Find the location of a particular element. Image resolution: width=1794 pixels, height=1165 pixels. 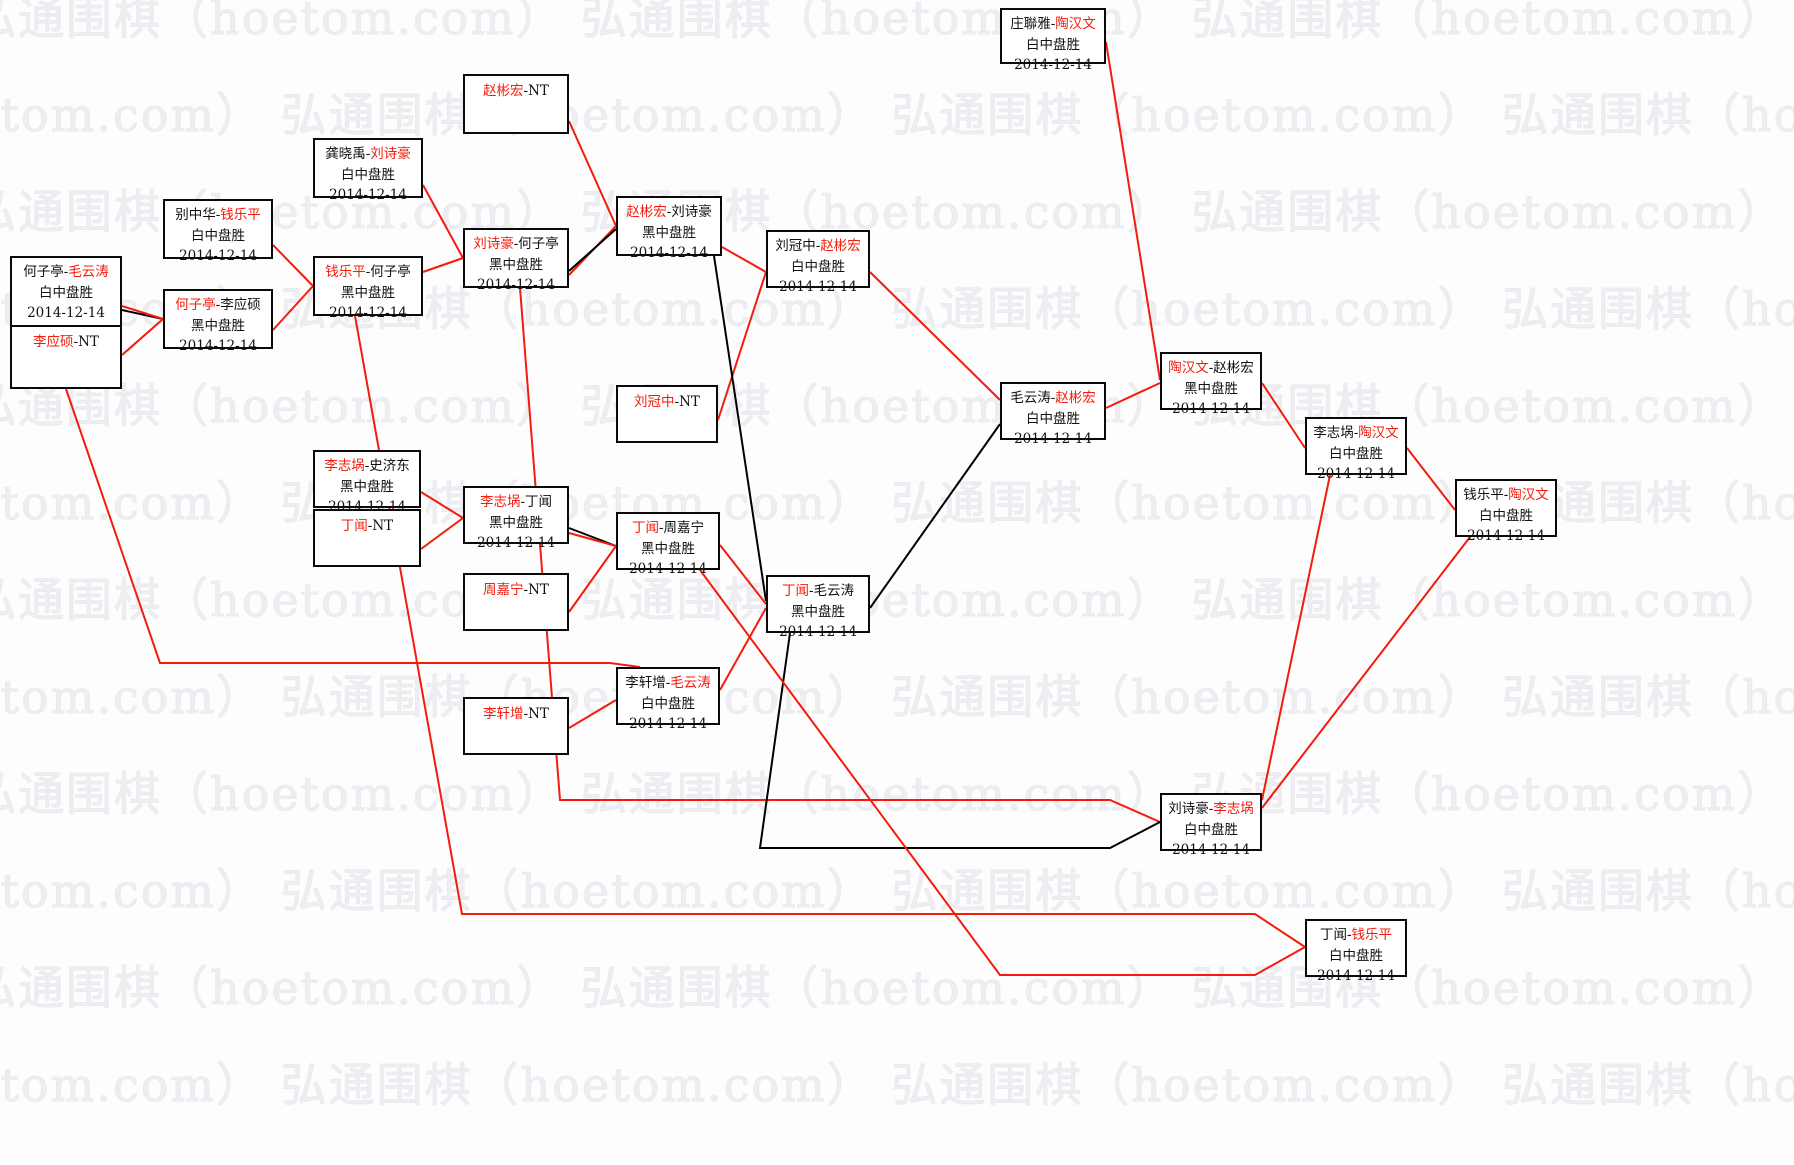

match-node: 何子亭-李应硕 黑中盘胜 2014-12-14 is located at coordinates (218, 321).